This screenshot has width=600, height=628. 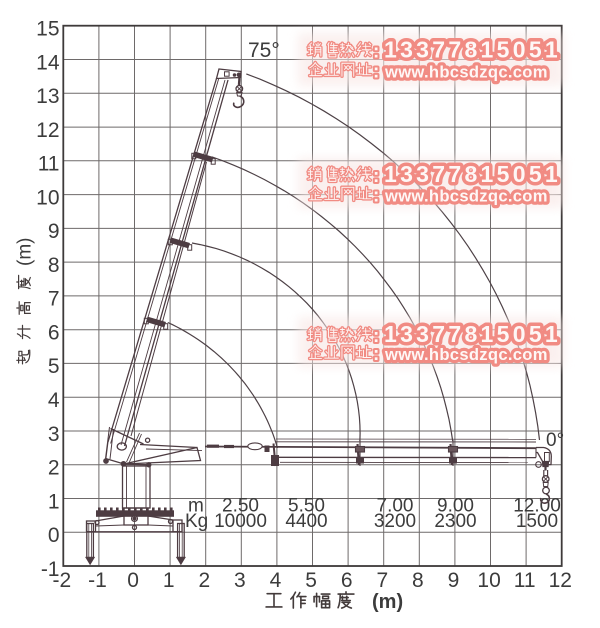 I want to click on svg-text: -2, so click(x=62, y=580).